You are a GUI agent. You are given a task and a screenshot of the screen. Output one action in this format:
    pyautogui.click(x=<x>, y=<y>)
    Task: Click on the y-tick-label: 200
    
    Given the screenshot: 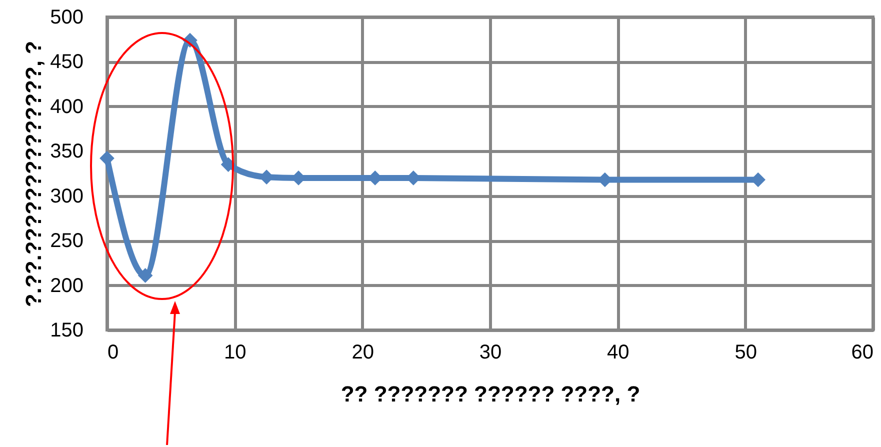 What is the action you would take?
    pyautogui.click(x=67, y=285)
    